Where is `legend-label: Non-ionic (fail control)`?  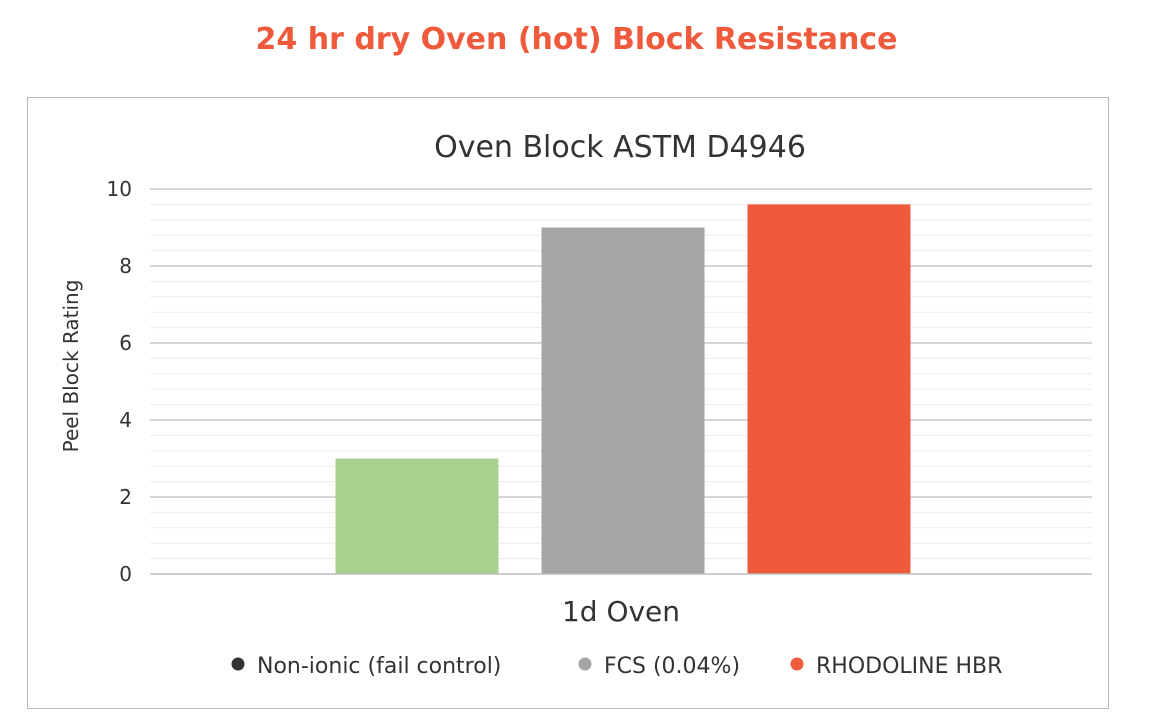 legend-label: Non-ionic (fail control) is located at coordinates (379, 666).